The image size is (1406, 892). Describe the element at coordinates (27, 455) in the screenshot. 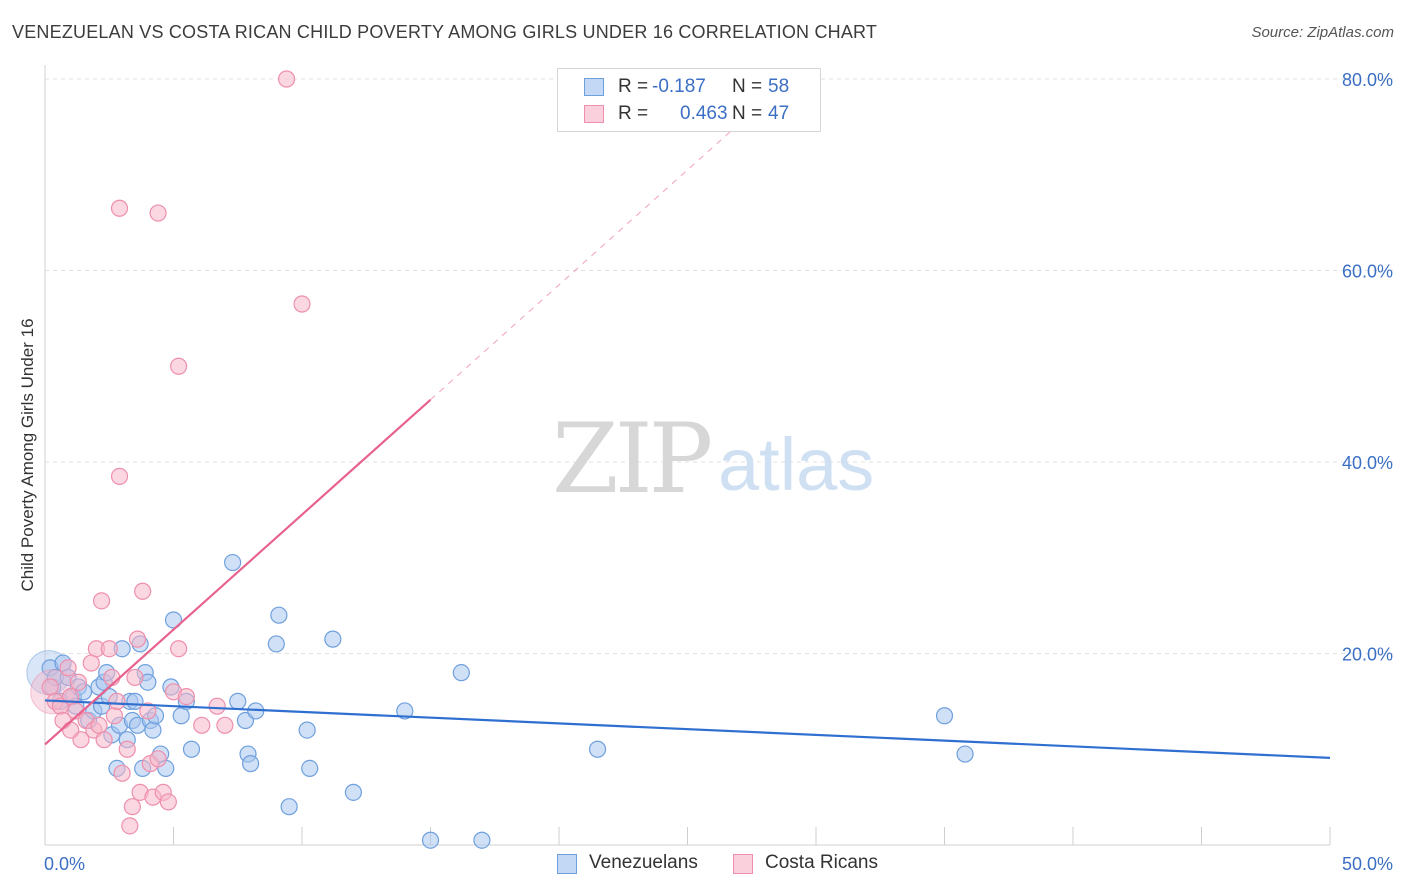

I see `y-axis-title: Child Poverty Among Girls Under 16` at that location.